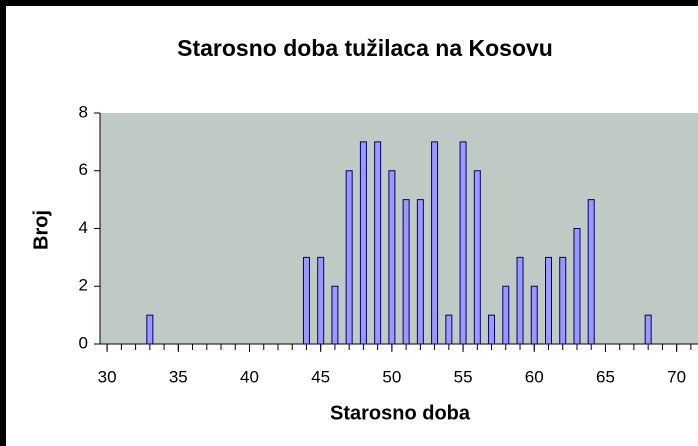  What do you see at coordinates (365, 48) in the screenshot?
I see `chart-title: Starosno doba tužilaca na Kosovu` at bounding box center [365, 48].